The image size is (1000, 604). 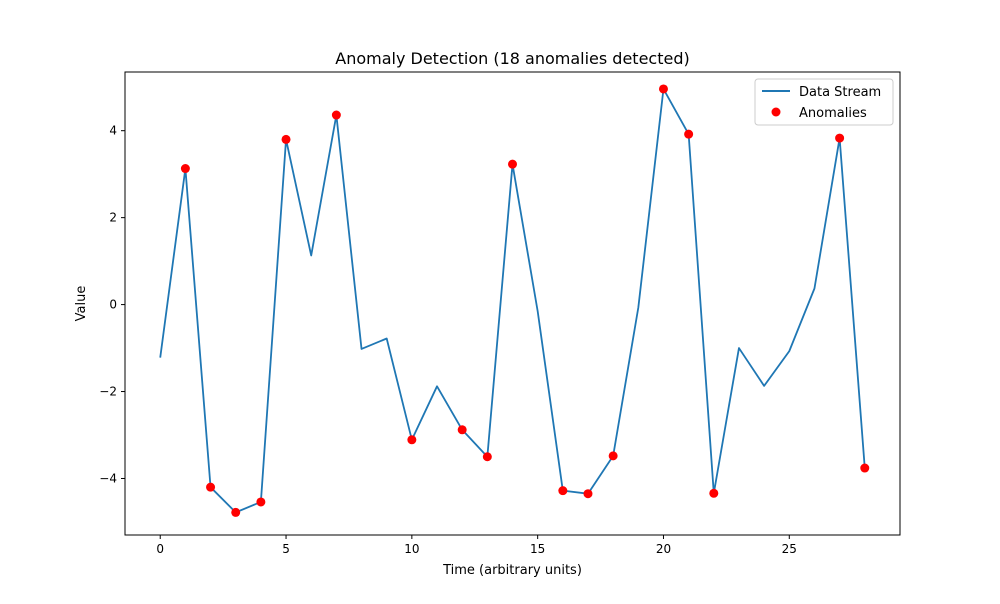 What do you see at coordinates (833, 113) in the screenshot?
I see `legend-label-anomalies: Anomalies` at bounding box center [833, 113].